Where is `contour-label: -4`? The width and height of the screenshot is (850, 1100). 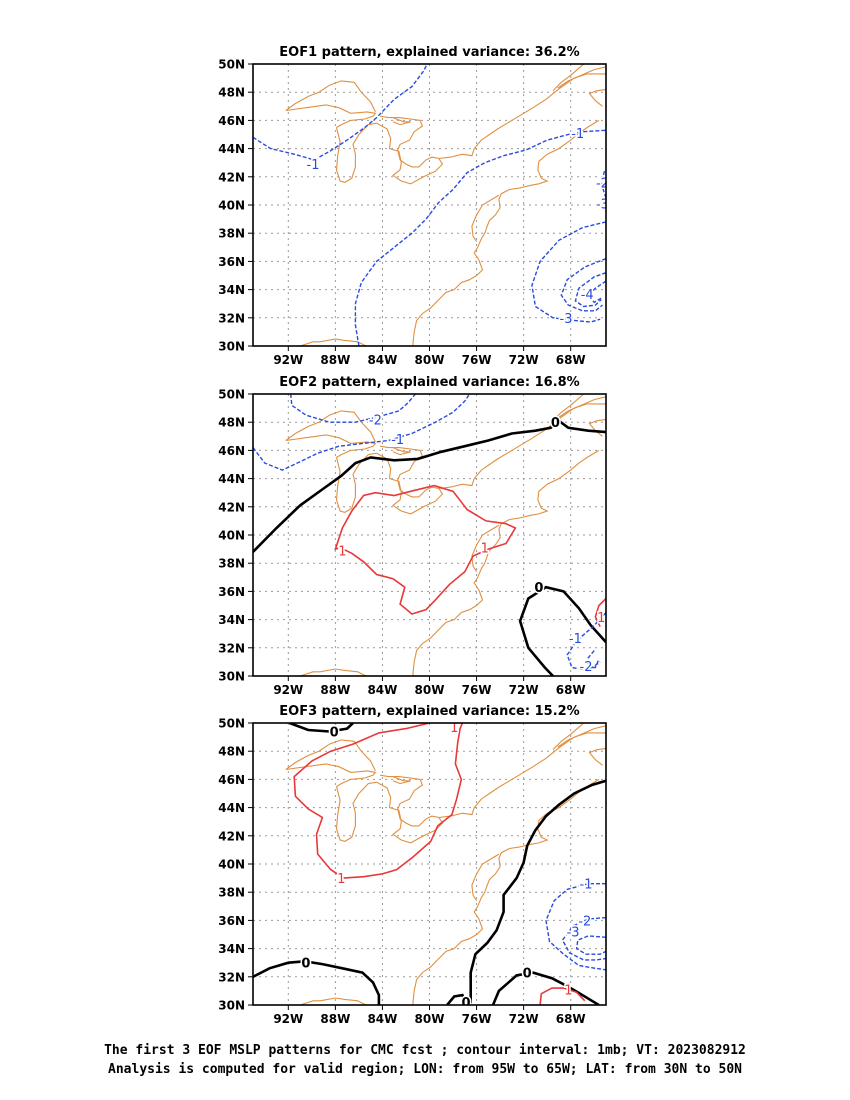
contour-label: -4 is located at coordinates (587, 295).